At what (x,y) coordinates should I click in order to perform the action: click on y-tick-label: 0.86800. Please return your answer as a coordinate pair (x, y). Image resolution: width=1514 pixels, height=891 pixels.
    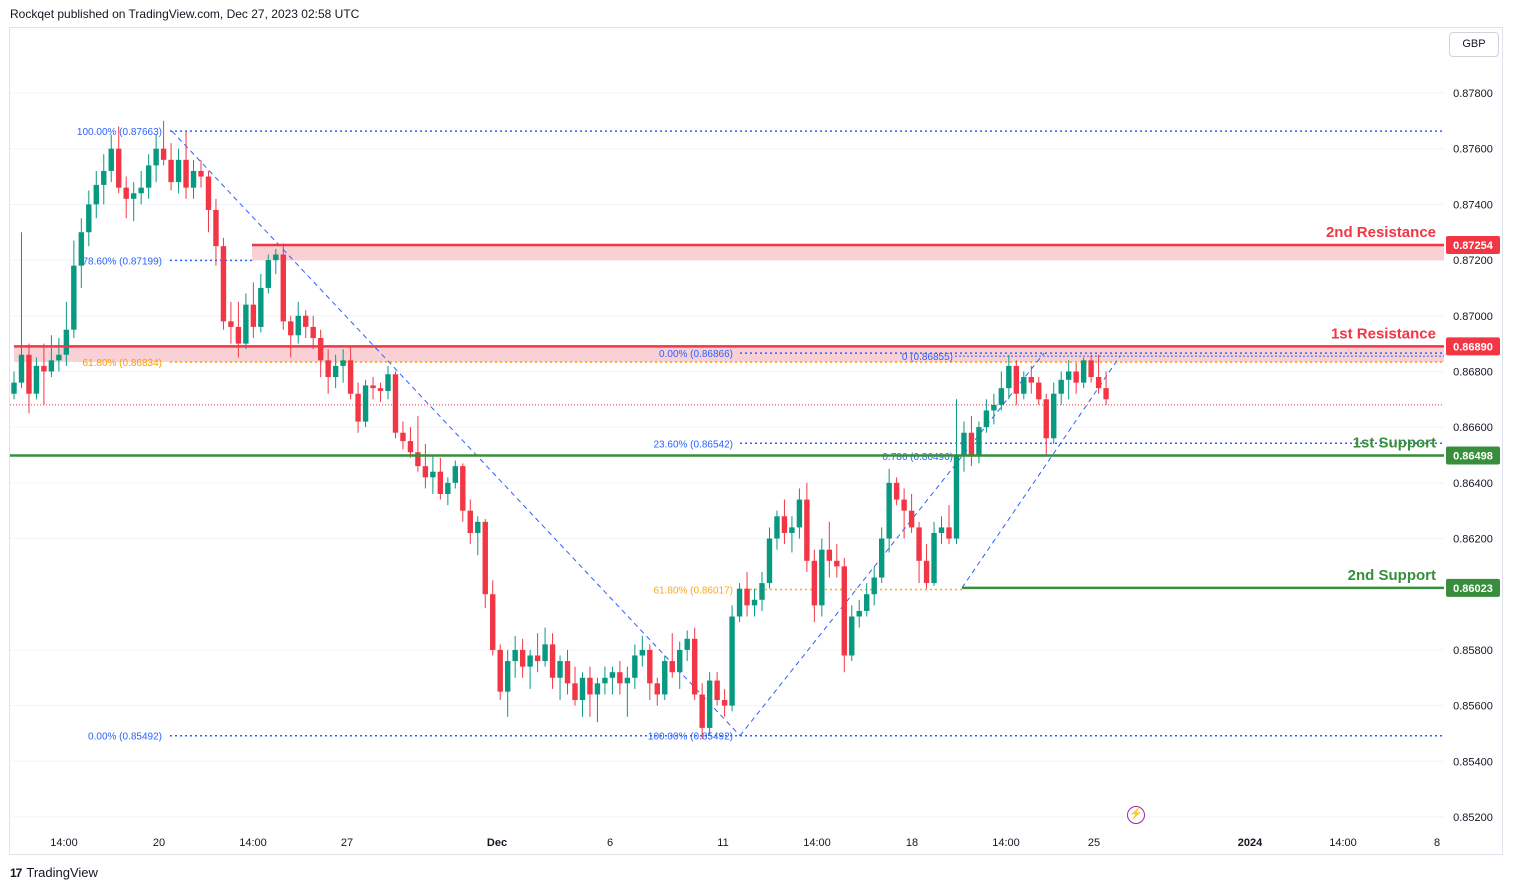
    Looking at the image, I should click on (1473, 372).